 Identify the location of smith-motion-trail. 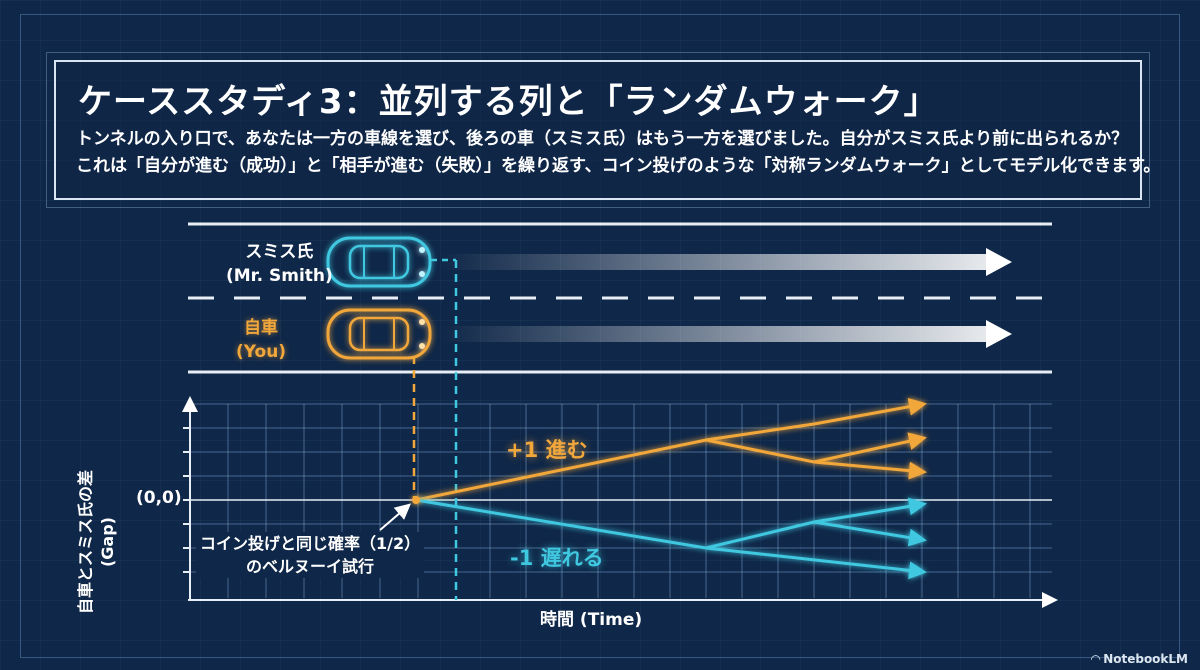
(726, 262).